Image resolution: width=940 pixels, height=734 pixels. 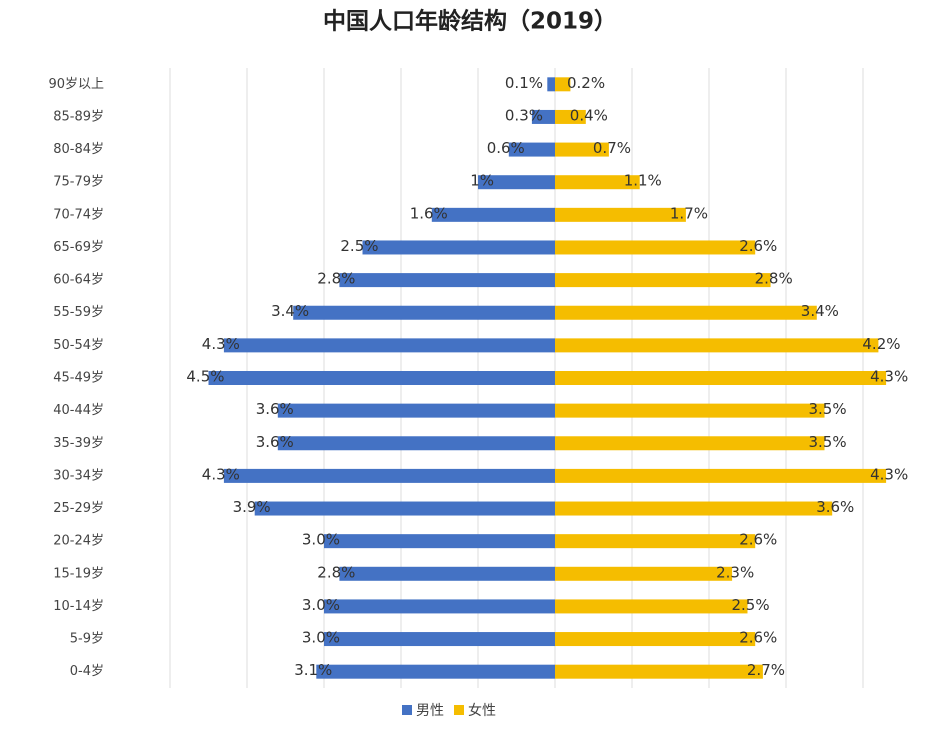 What do you see at coordinates (76, 84) in the screenshot?
I see `y-tick-label: 90岁以上` at bounding box center [76, 84].